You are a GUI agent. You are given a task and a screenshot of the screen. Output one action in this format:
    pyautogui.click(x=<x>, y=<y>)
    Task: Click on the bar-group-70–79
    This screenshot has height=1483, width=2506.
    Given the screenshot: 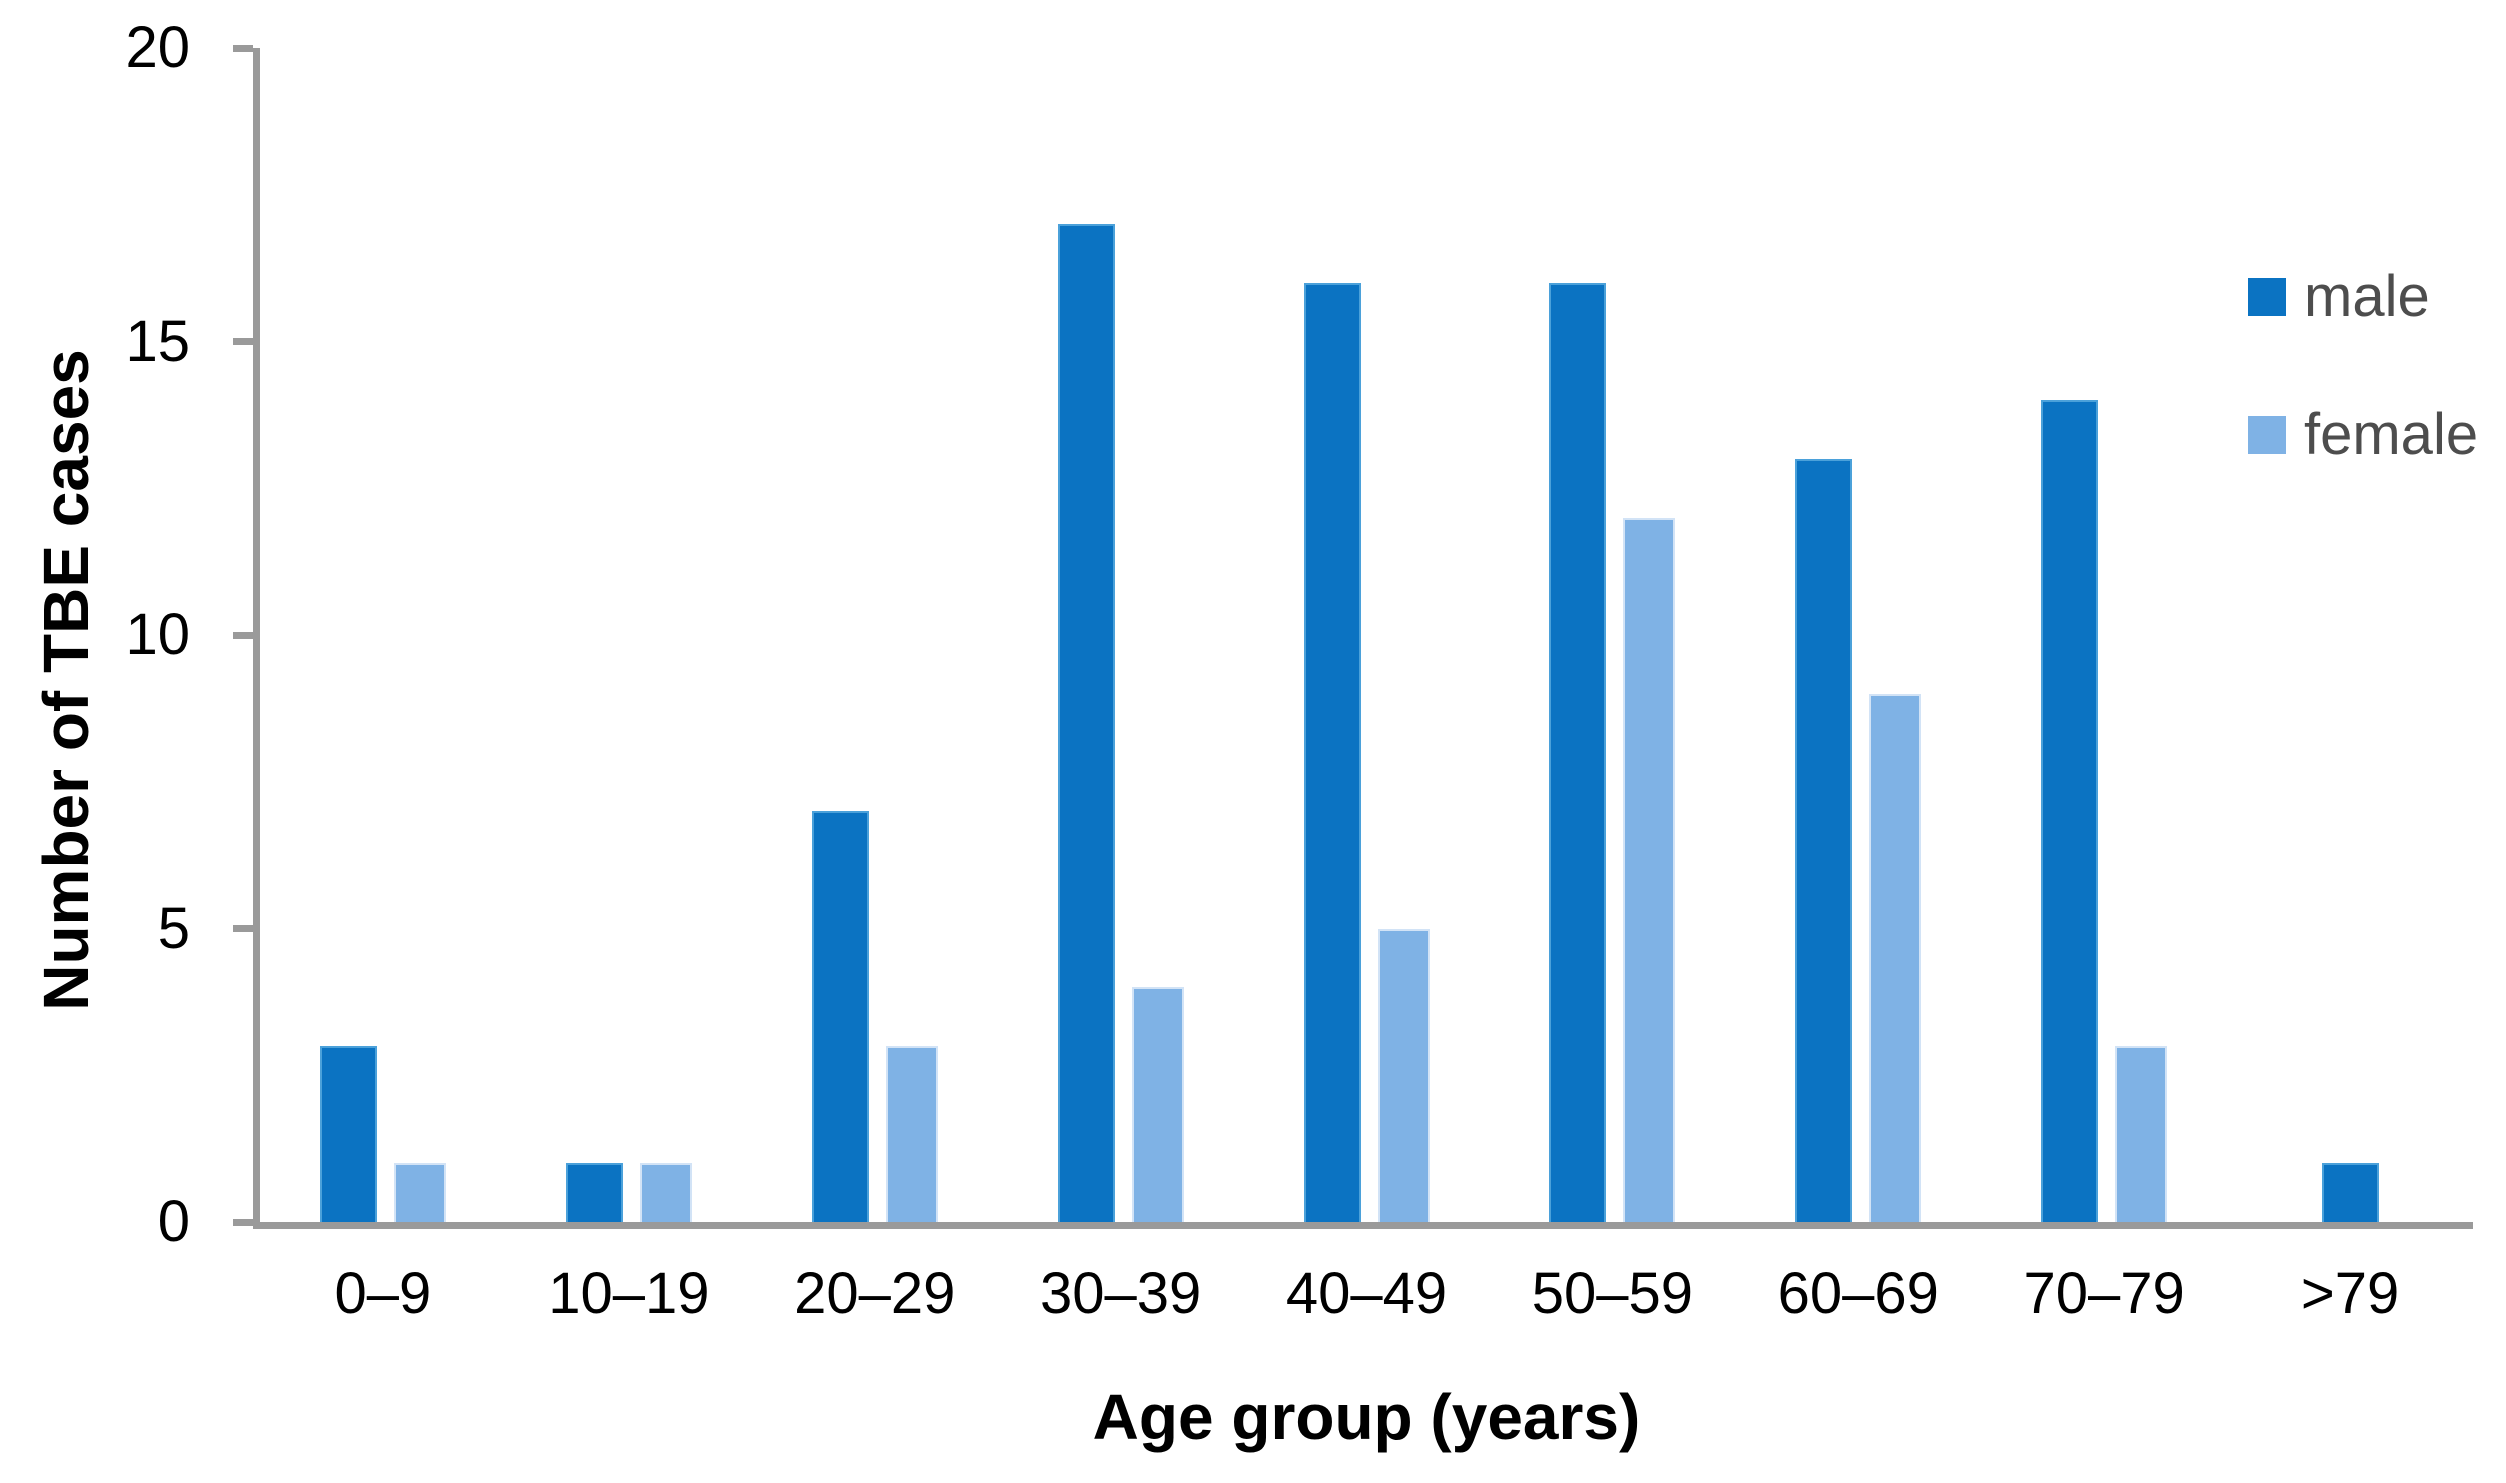 What is the action you would take?
    pyautogui.click(x=2104, y=635)
    